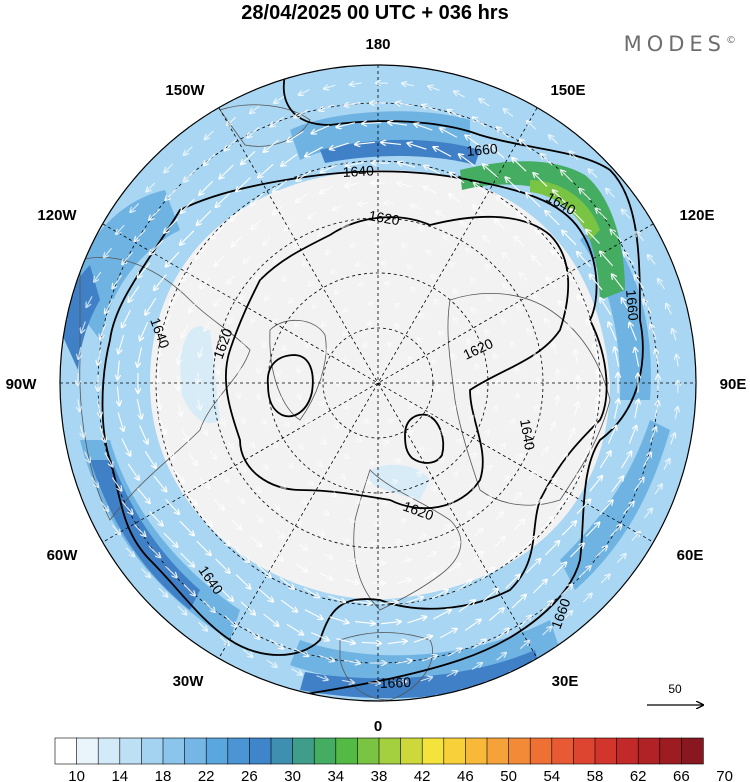 The image size is (750, 782). What do you see at coordinates (76, 775) in the screenshot?
I see `colorbar-tick-label: 10` at bounding box center [76, 775].